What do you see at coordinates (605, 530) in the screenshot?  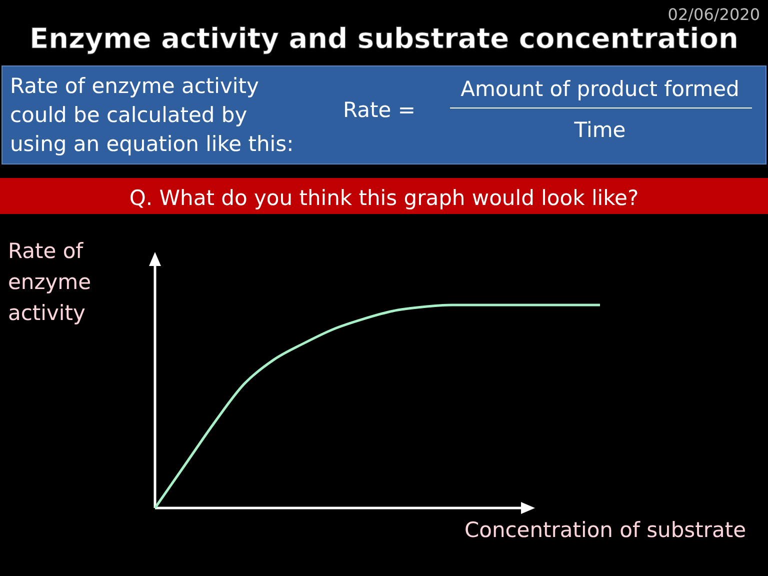 I see `x-axis-title: Concentration of substrate` at bounding box center [605, 530].